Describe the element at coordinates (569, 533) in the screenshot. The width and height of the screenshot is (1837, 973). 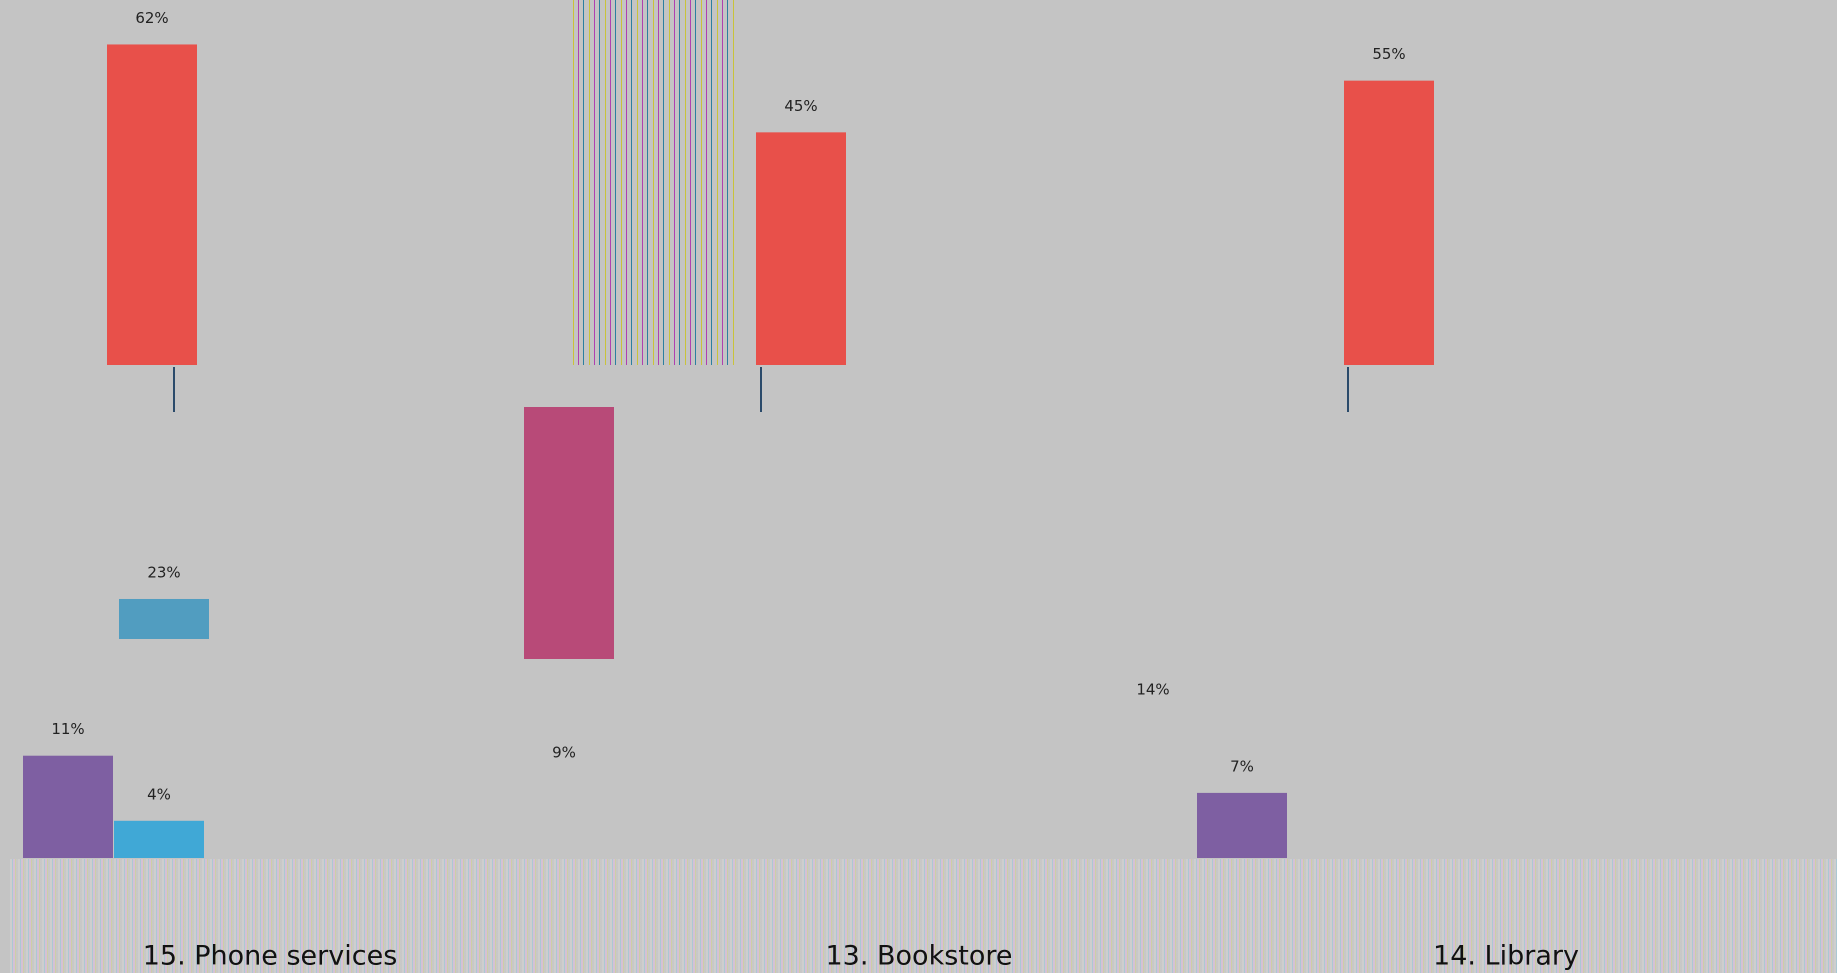
I see `artifact-bar` at that location.